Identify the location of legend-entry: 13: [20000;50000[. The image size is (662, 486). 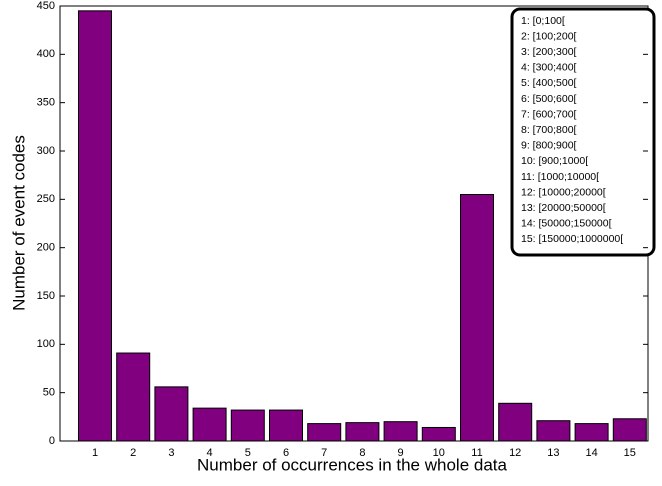
(563, 208).